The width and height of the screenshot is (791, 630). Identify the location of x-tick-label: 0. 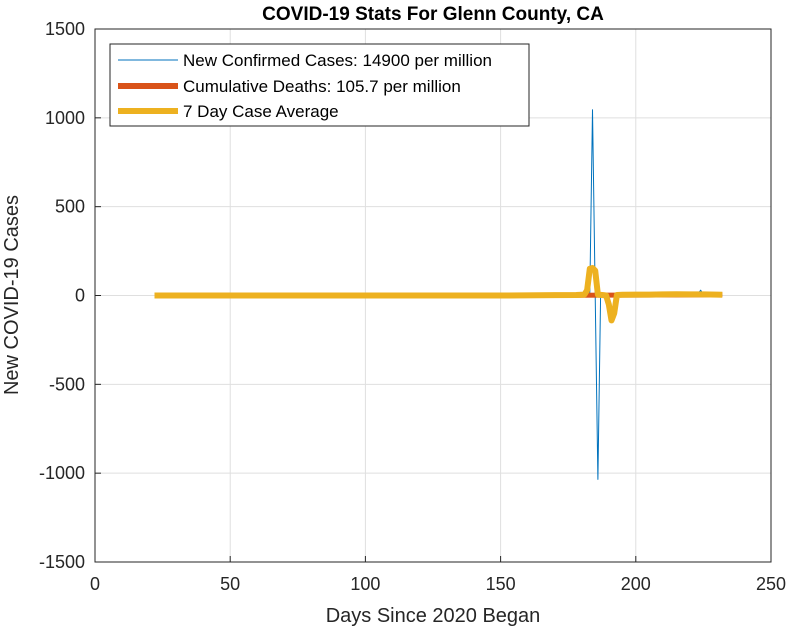
(95, 584).